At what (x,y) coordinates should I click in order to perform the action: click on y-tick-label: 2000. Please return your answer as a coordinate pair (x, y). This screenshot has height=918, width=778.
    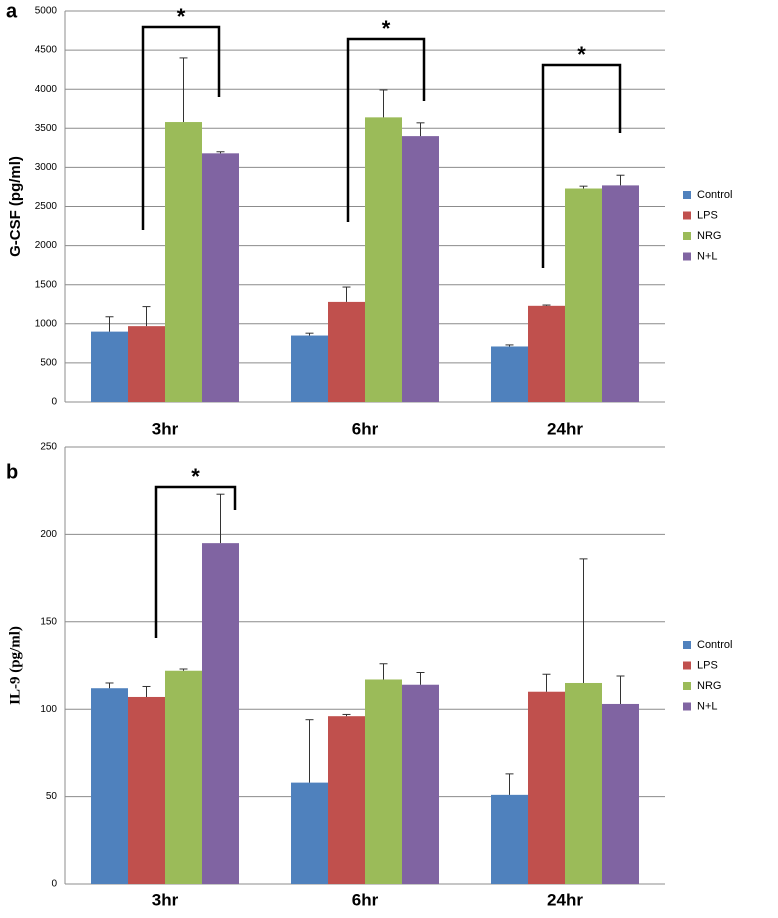
    Looking at the image, I should click on (46, 245).